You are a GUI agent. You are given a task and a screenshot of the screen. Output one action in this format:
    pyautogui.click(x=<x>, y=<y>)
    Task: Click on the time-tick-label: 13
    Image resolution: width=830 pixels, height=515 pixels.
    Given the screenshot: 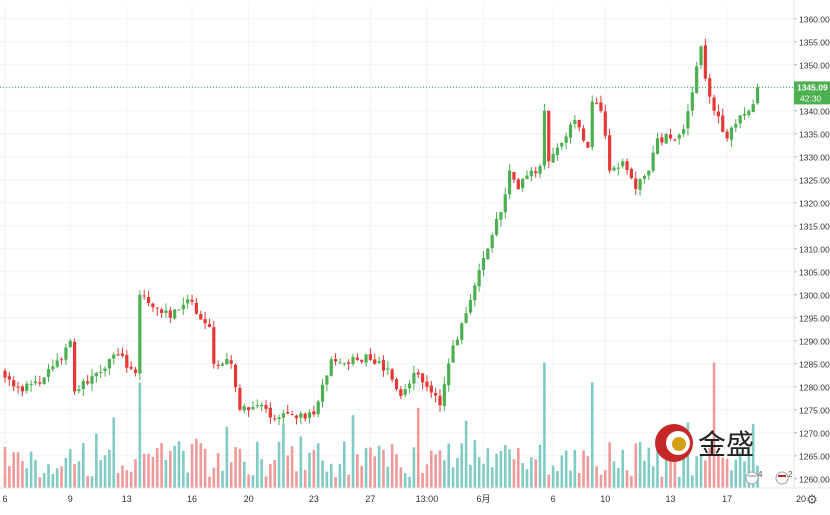 What is the action you would take?
    pyautogui.click(x=671, y=499)
    